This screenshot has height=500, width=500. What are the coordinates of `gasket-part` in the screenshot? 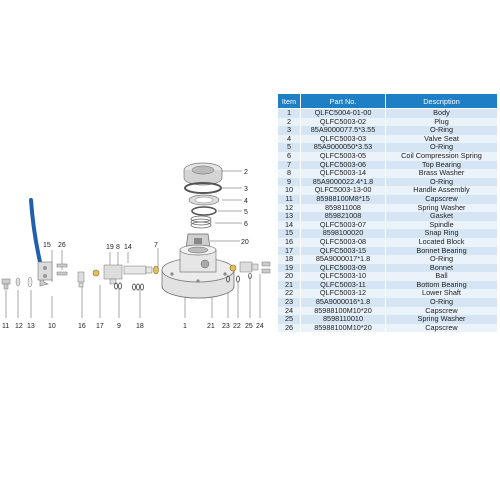 It's located at (30, 282).